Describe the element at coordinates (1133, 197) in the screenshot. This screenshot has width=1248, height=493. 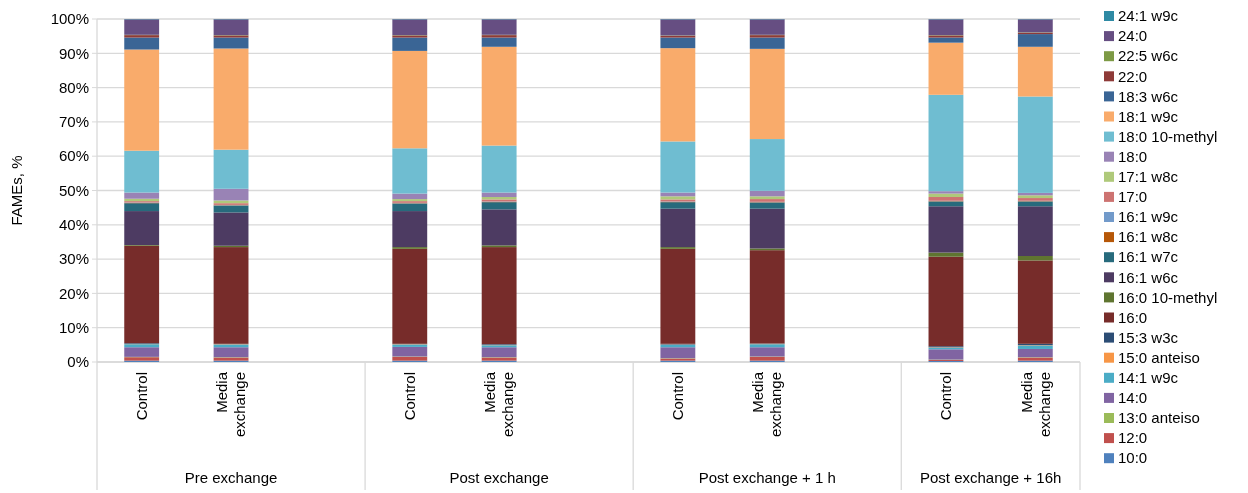
I see `legend-label: 17:0` at that location.